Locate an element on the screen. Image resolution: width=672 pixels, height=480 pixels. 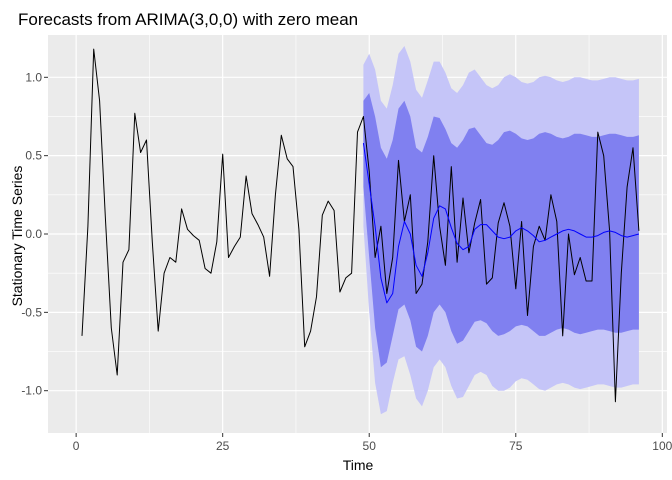
y-tick-label: 0.0 is located at coordinates (33, 234).